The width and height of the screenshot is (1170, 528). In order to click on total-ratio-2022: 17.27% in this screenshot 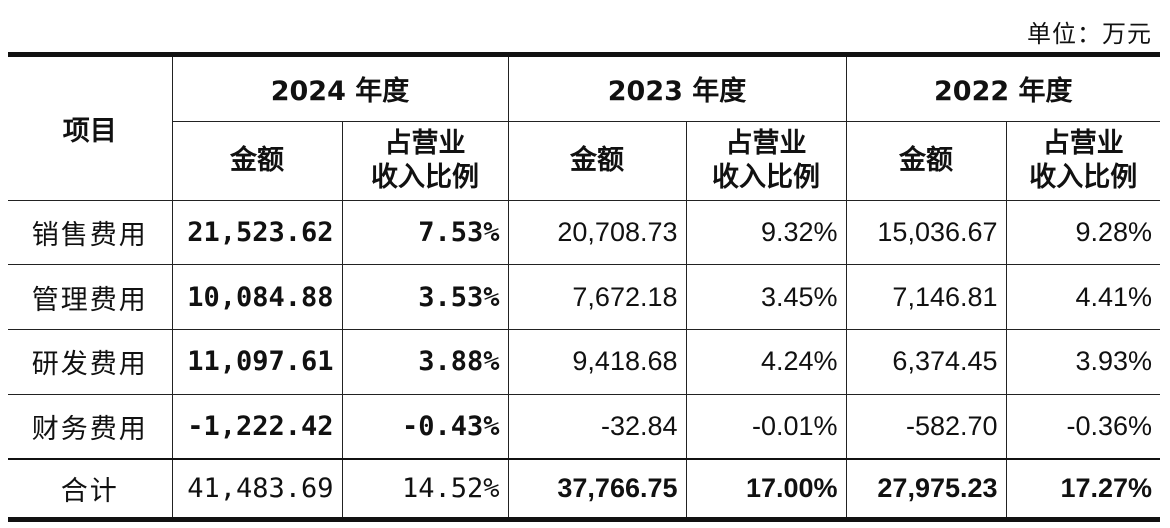, I will do `click(1083, 488)`.